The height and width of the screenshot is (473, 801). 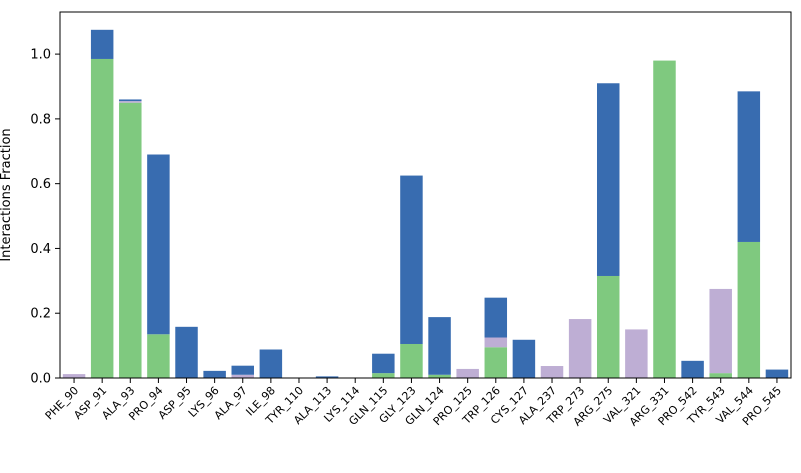 What do you see at coordinates (40, 379) in the screenshot?
I see `y-tick-label: 0.0` at bounding box center [40, 379].